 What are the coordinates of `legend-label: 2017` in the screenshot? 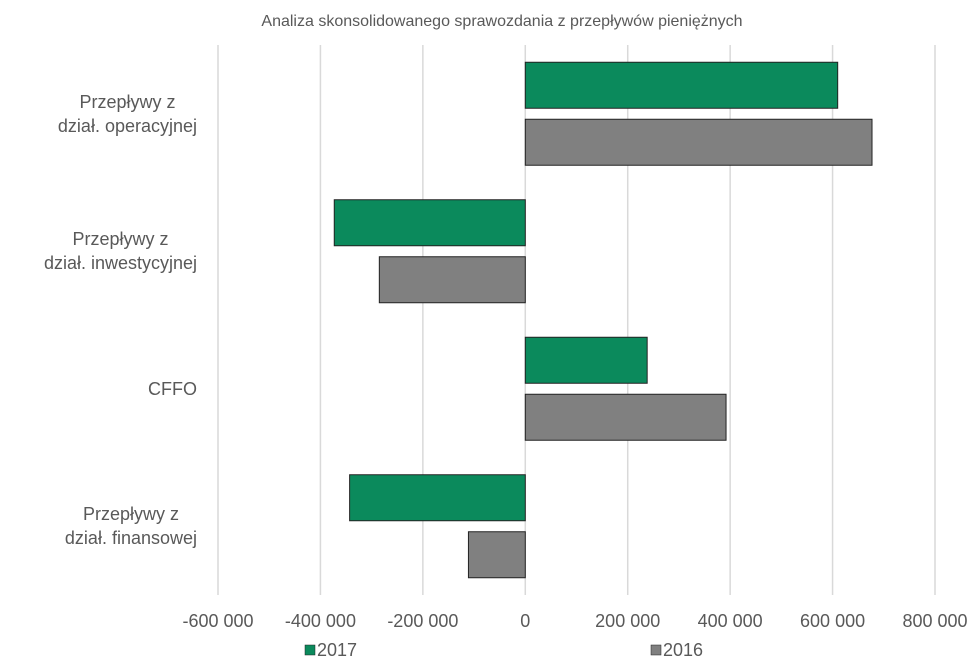 It's located at (337, 650).